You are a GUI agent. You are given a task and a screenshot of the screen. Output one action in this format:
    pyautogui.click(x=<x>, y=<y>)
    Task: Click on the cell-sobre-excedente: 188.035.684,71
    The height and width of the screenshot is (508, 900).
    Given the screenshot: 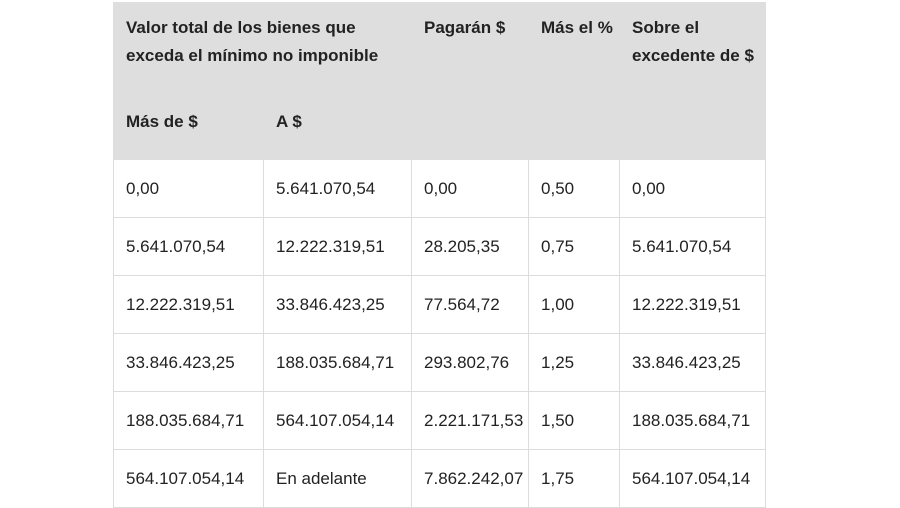 What is the action you would take?
    pyautogui.click(x=693, y=420)
    